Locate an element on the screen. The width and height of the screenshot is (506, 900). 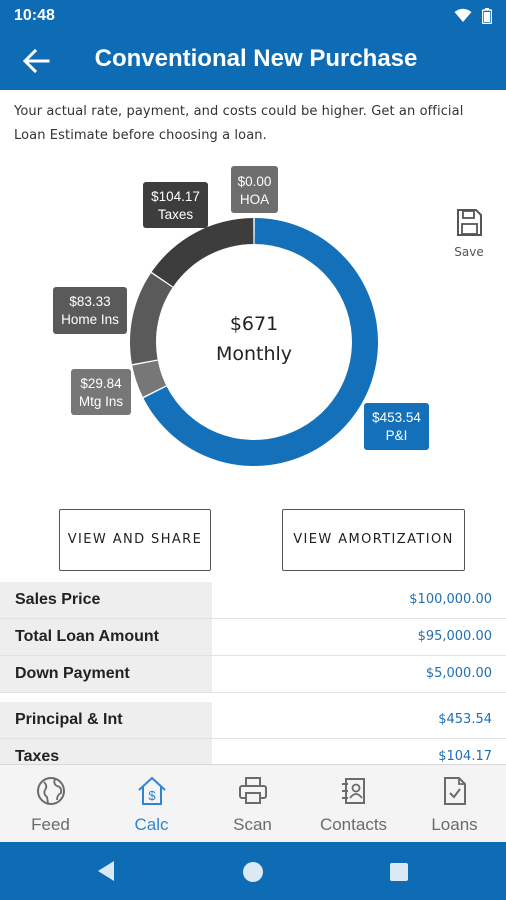
taxes-value-label: $104.17 is located at coordinates (175, 196).